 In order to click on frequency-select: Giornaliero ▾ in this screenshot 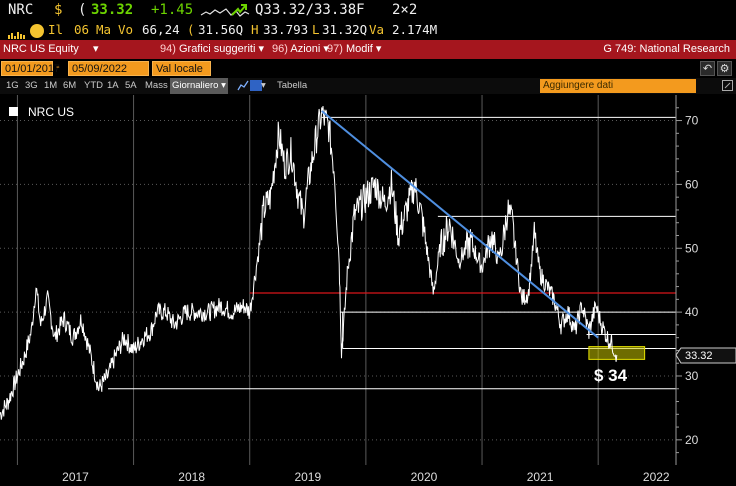, I will do `click(199, 86)`.